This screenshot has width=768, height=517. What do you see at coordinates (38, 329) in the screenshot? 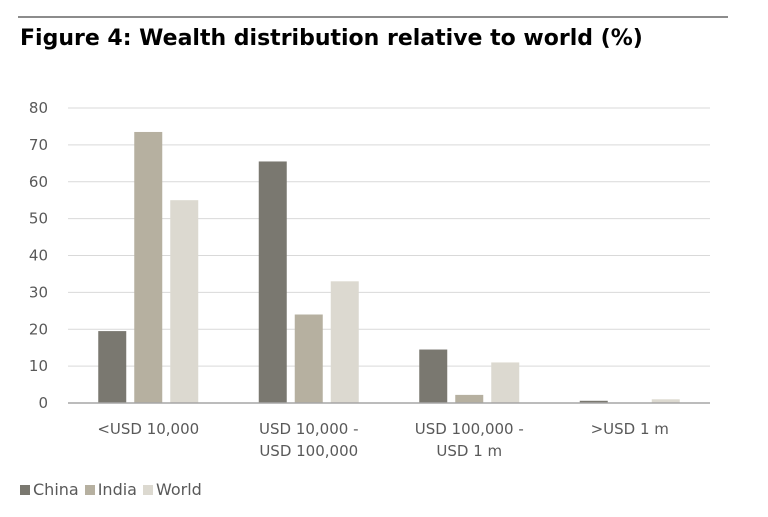
I see `y-tick-label: 20` at bounding box center [38, 329].